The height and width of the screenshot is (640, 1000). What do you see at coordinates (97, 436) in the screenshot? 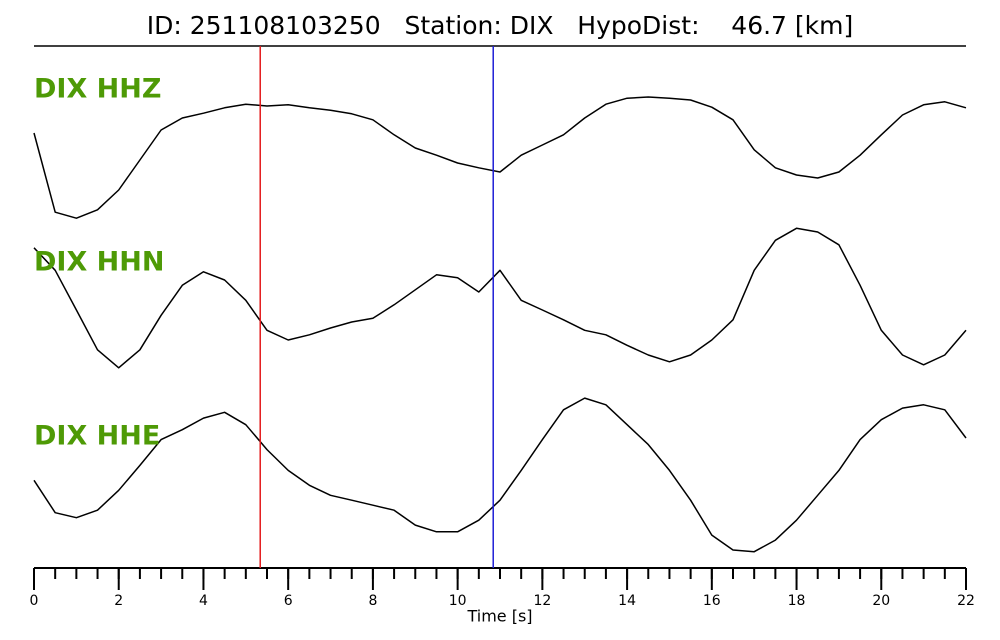
I see `trace-label: DIX HHE` at bounding box center [97, 436].